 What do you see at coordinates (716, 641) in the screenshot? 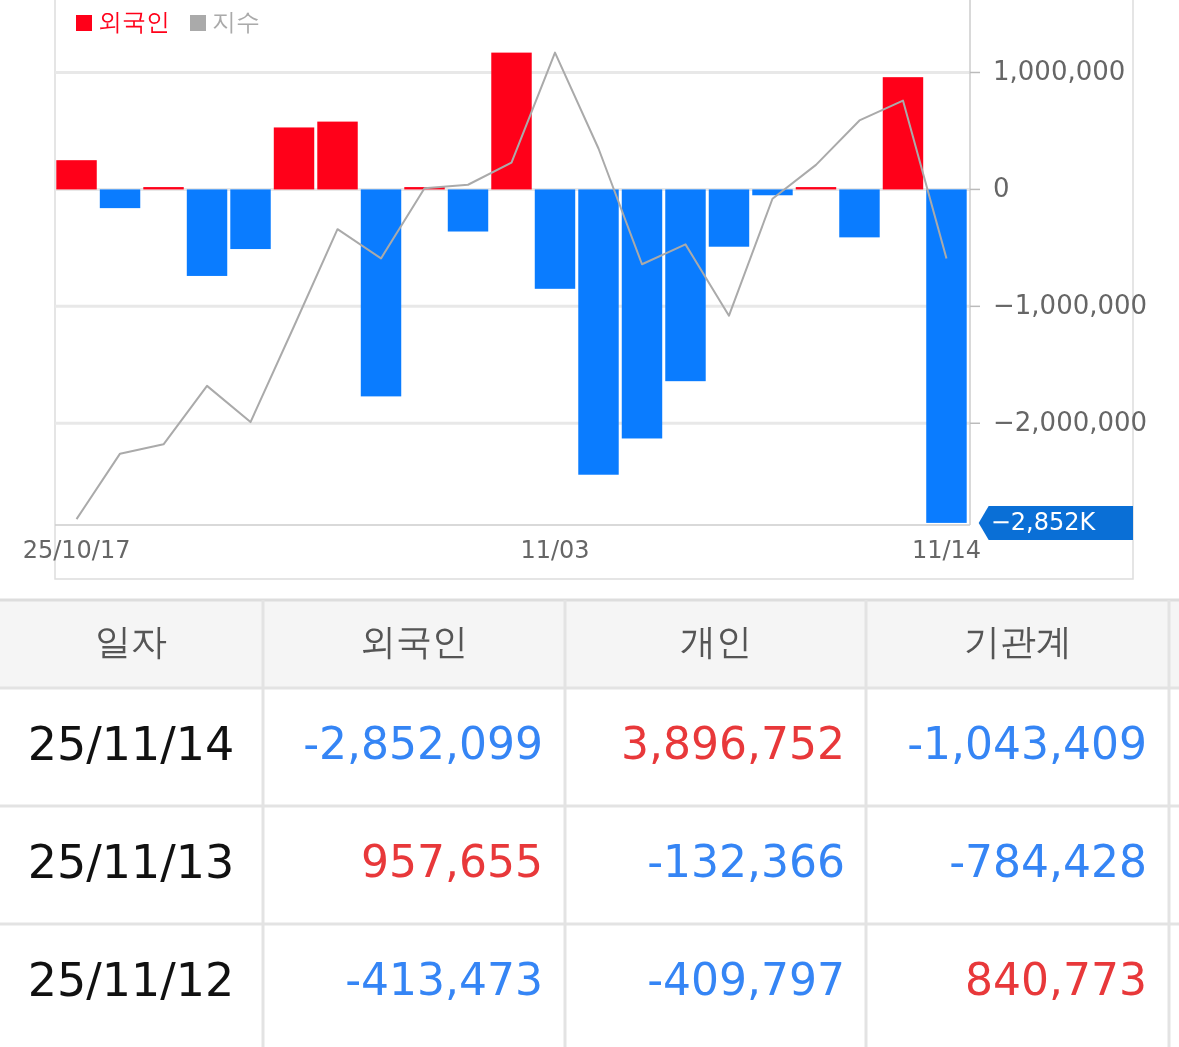
I see `category-label: 개인` at bounding box center [716, 641].